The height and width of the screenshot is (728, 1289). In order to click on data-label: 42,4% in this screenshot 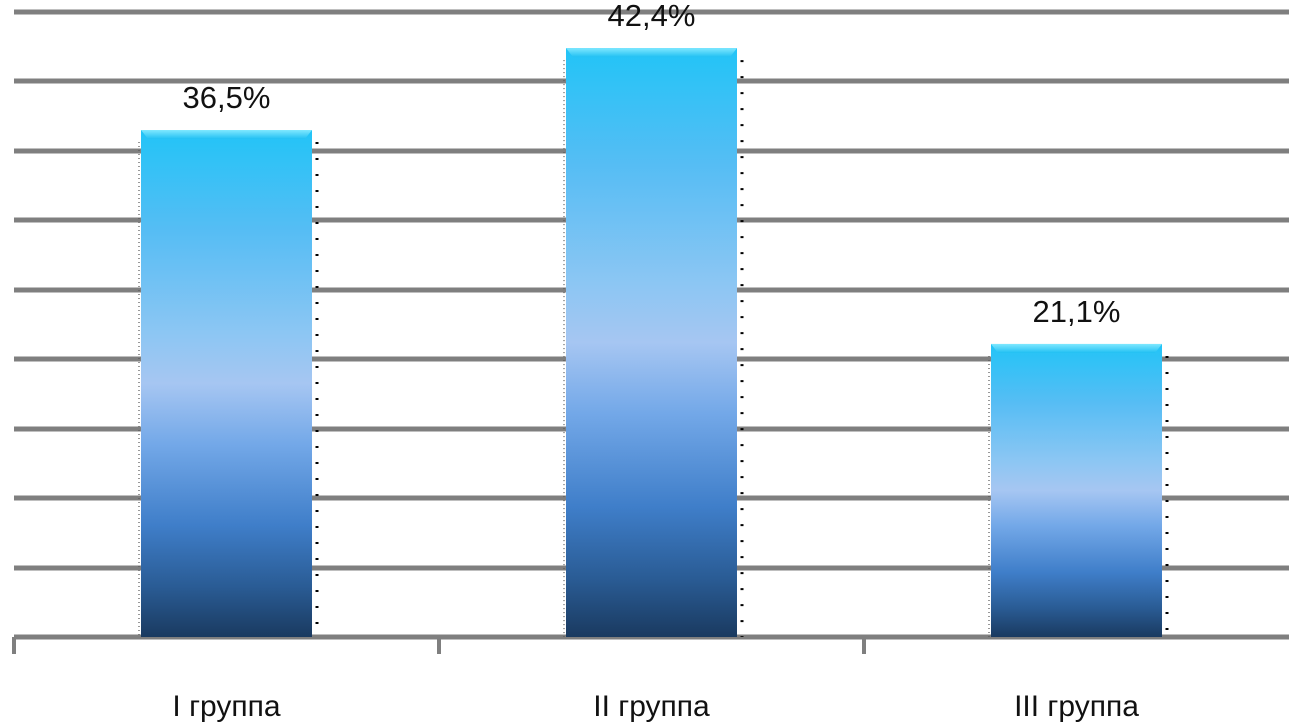, I will do `click(652, 16)`.